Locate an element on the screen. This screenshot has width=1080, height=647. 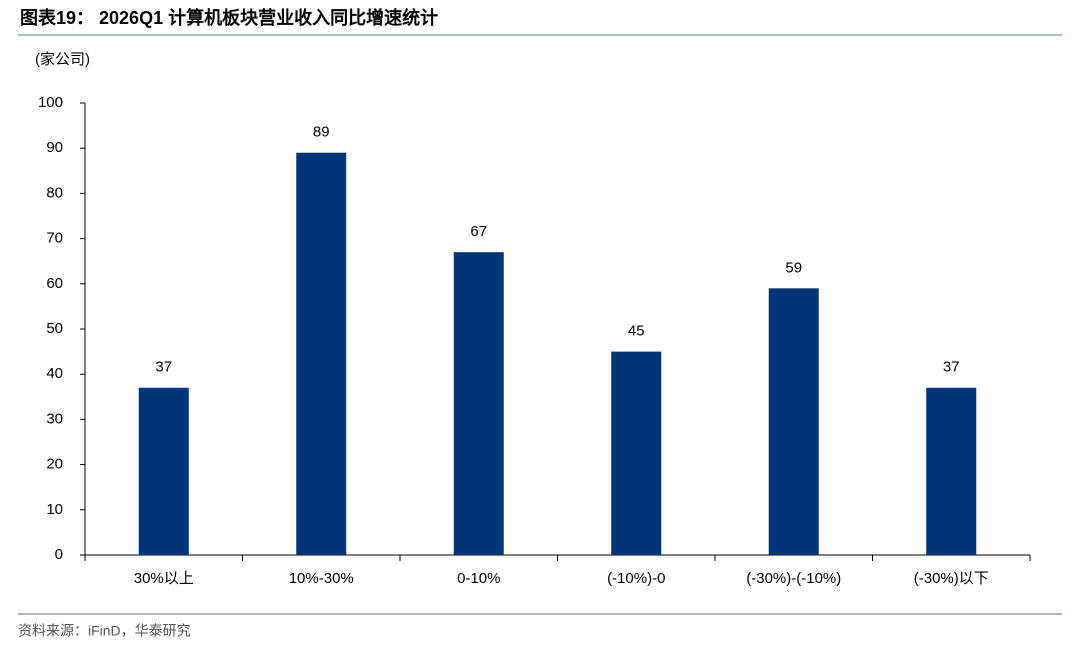
y-tick-label: 20 is located at coordinates (54, 464).